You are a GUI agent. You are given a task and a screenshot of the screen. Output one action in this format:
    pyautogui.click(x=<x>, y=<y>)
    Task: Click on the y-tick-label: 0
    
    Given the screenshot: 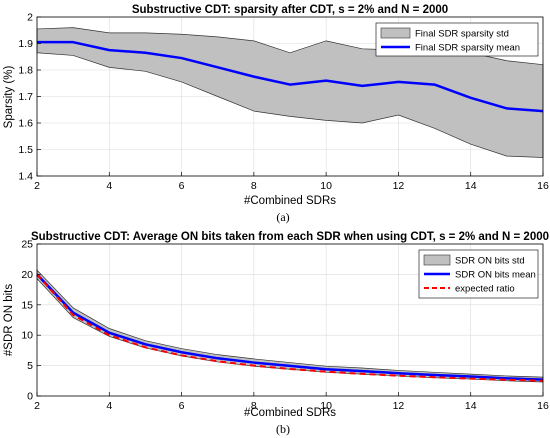 What is the action you would take?
    pyautogui.click(x=30, y=397)
    